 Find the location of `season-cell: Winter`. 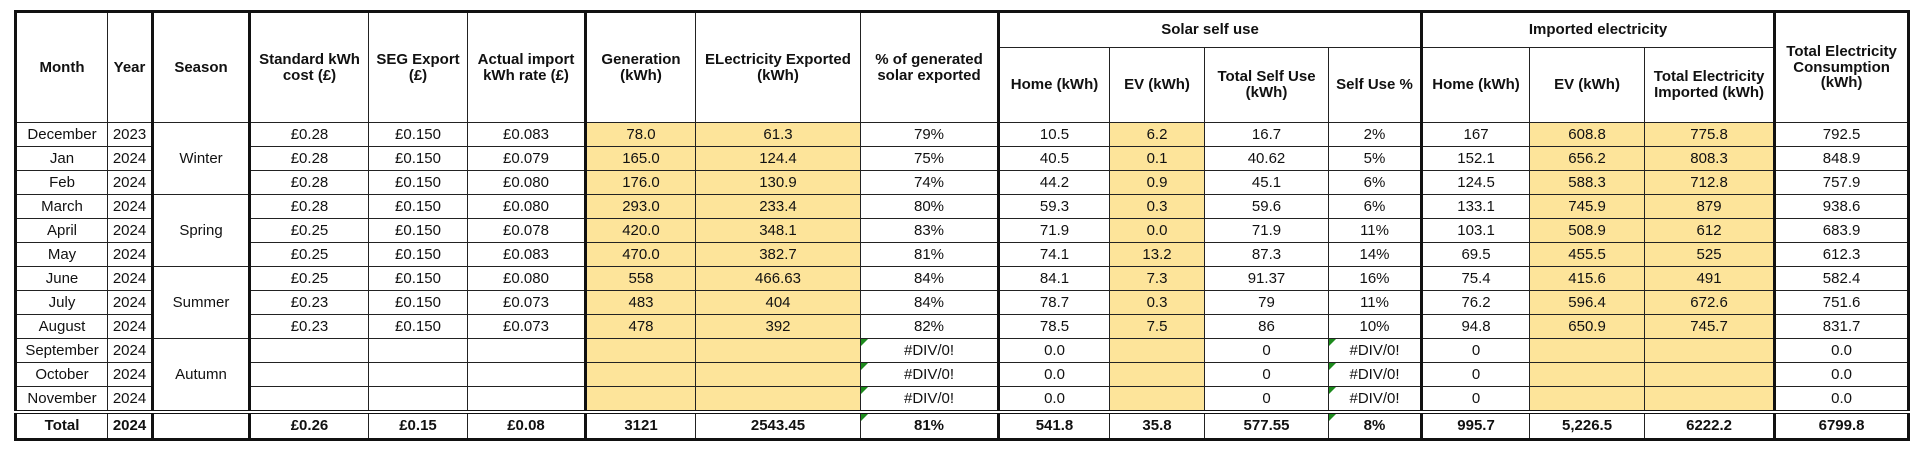

season-cell: Winter is located at coordinates (201, 158).